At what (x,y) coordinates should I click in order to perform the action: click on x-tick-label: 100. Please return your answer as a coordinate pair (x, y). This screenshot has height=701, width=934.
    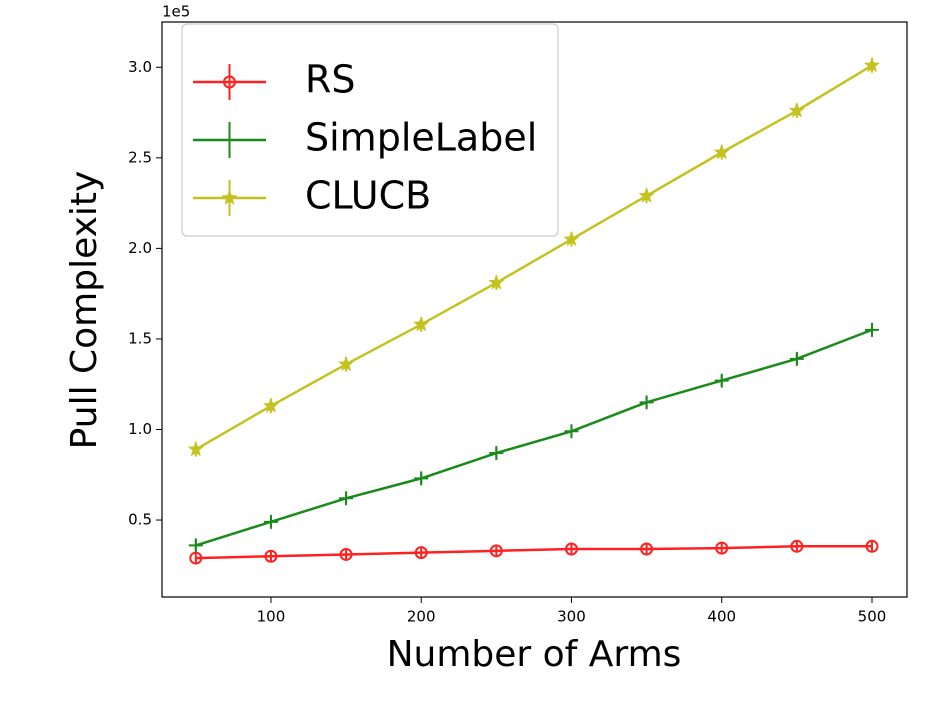
    Looking at the image, I should click on (271, 617).